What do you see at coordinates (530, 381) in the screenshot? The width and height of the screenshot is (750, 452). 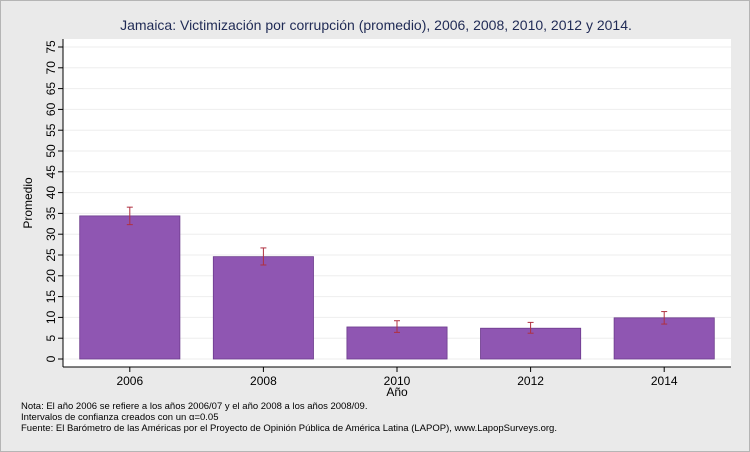 I see `x-tick-label: 2012` at bounding box center [530, 381].